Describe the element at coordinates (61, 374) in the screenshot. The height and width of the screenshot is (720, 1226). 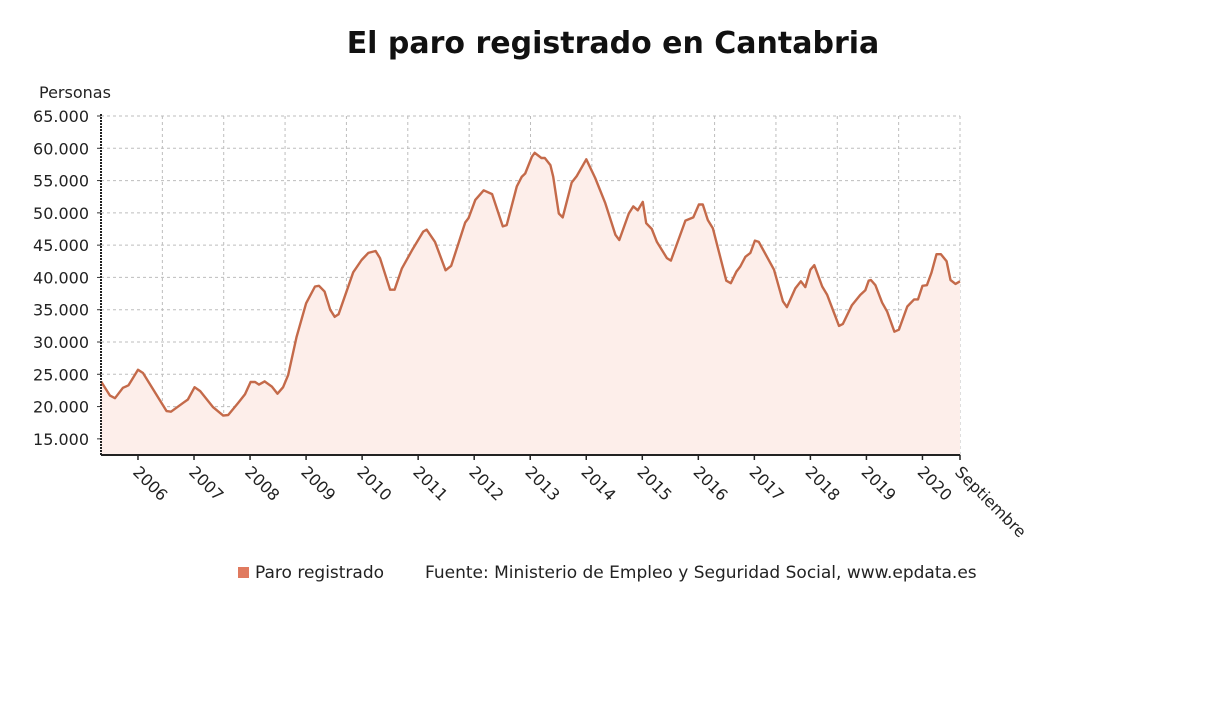
I see `y-tick-label: 25.000` at that location.